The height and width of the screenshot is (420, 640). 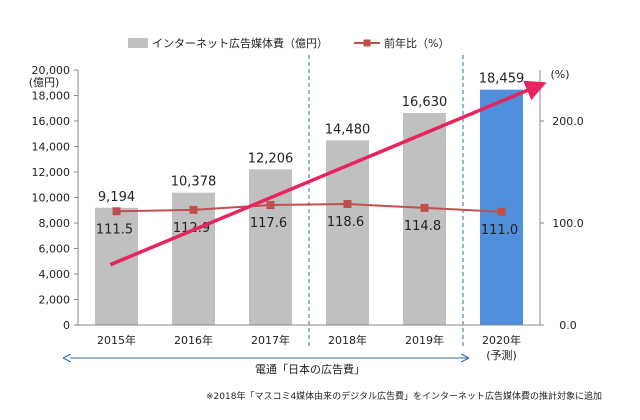 What do you see at coordinates (309, 208) in the screenshot?
I see `line-path` at bounding box center [309, 208].